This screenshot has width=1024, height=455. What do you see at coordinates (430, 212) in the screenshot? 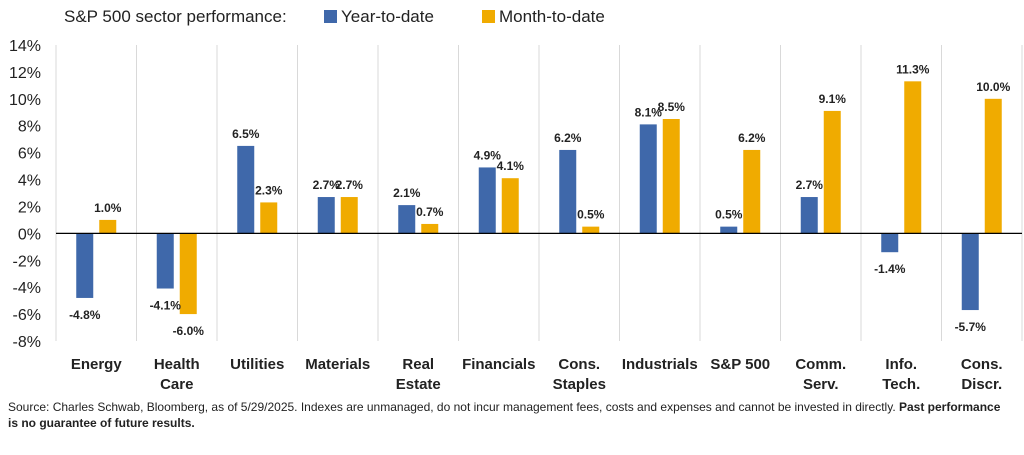
I see `data-label-mtd-real-estate: 0.7%` at bounding box center [430, 212].